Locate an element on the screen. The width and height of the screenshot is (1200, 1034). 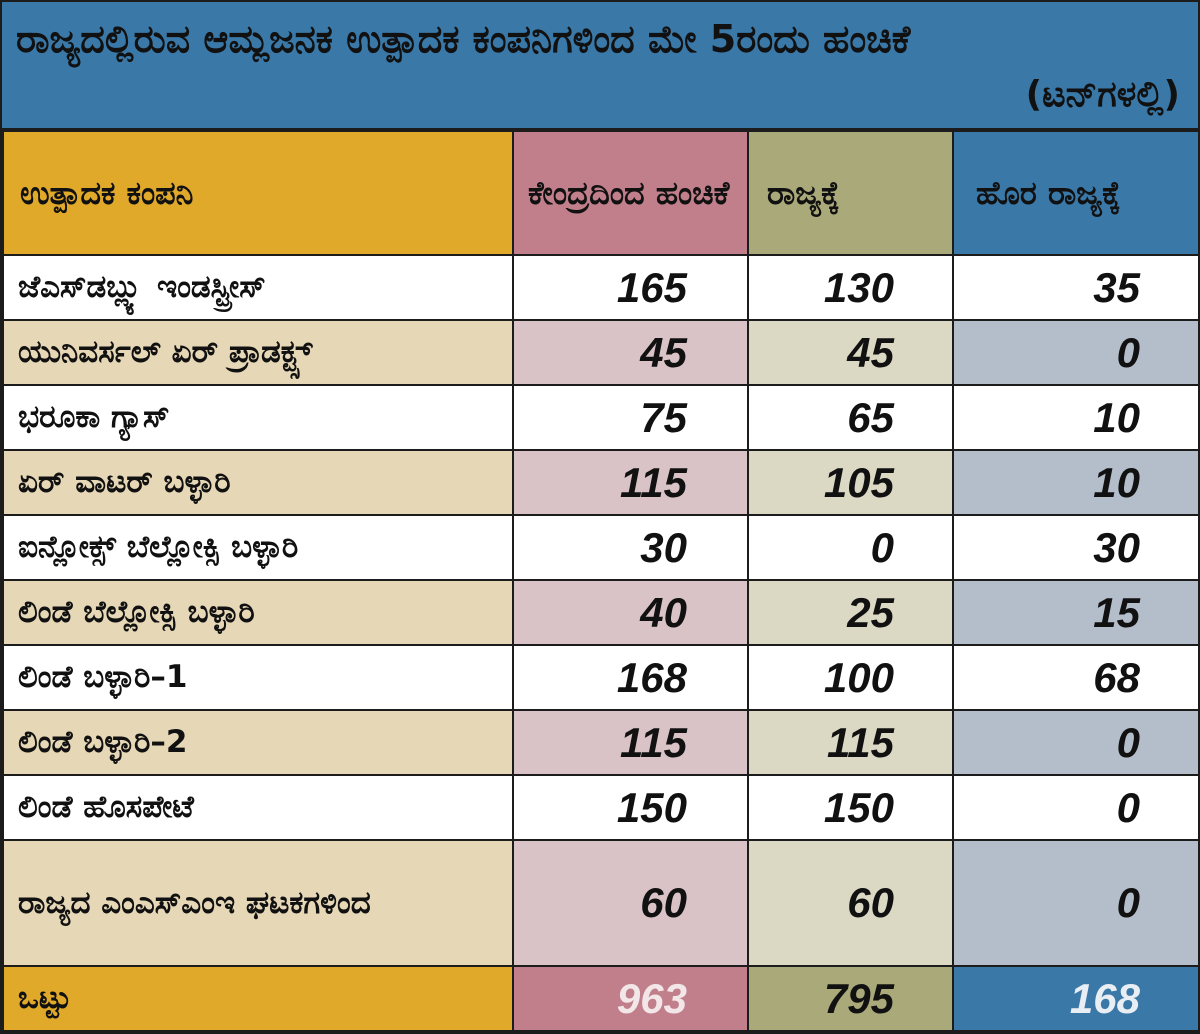
company-name-cell: ಲಿಂಡೆ ಬಳ್ಳಾರಿ–1 is located at coordinates (258, 677).